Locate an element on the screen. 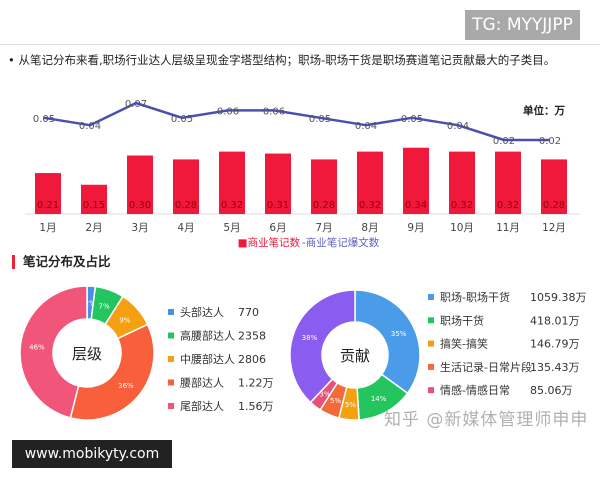  line-series is located at coordinates (296, 121).